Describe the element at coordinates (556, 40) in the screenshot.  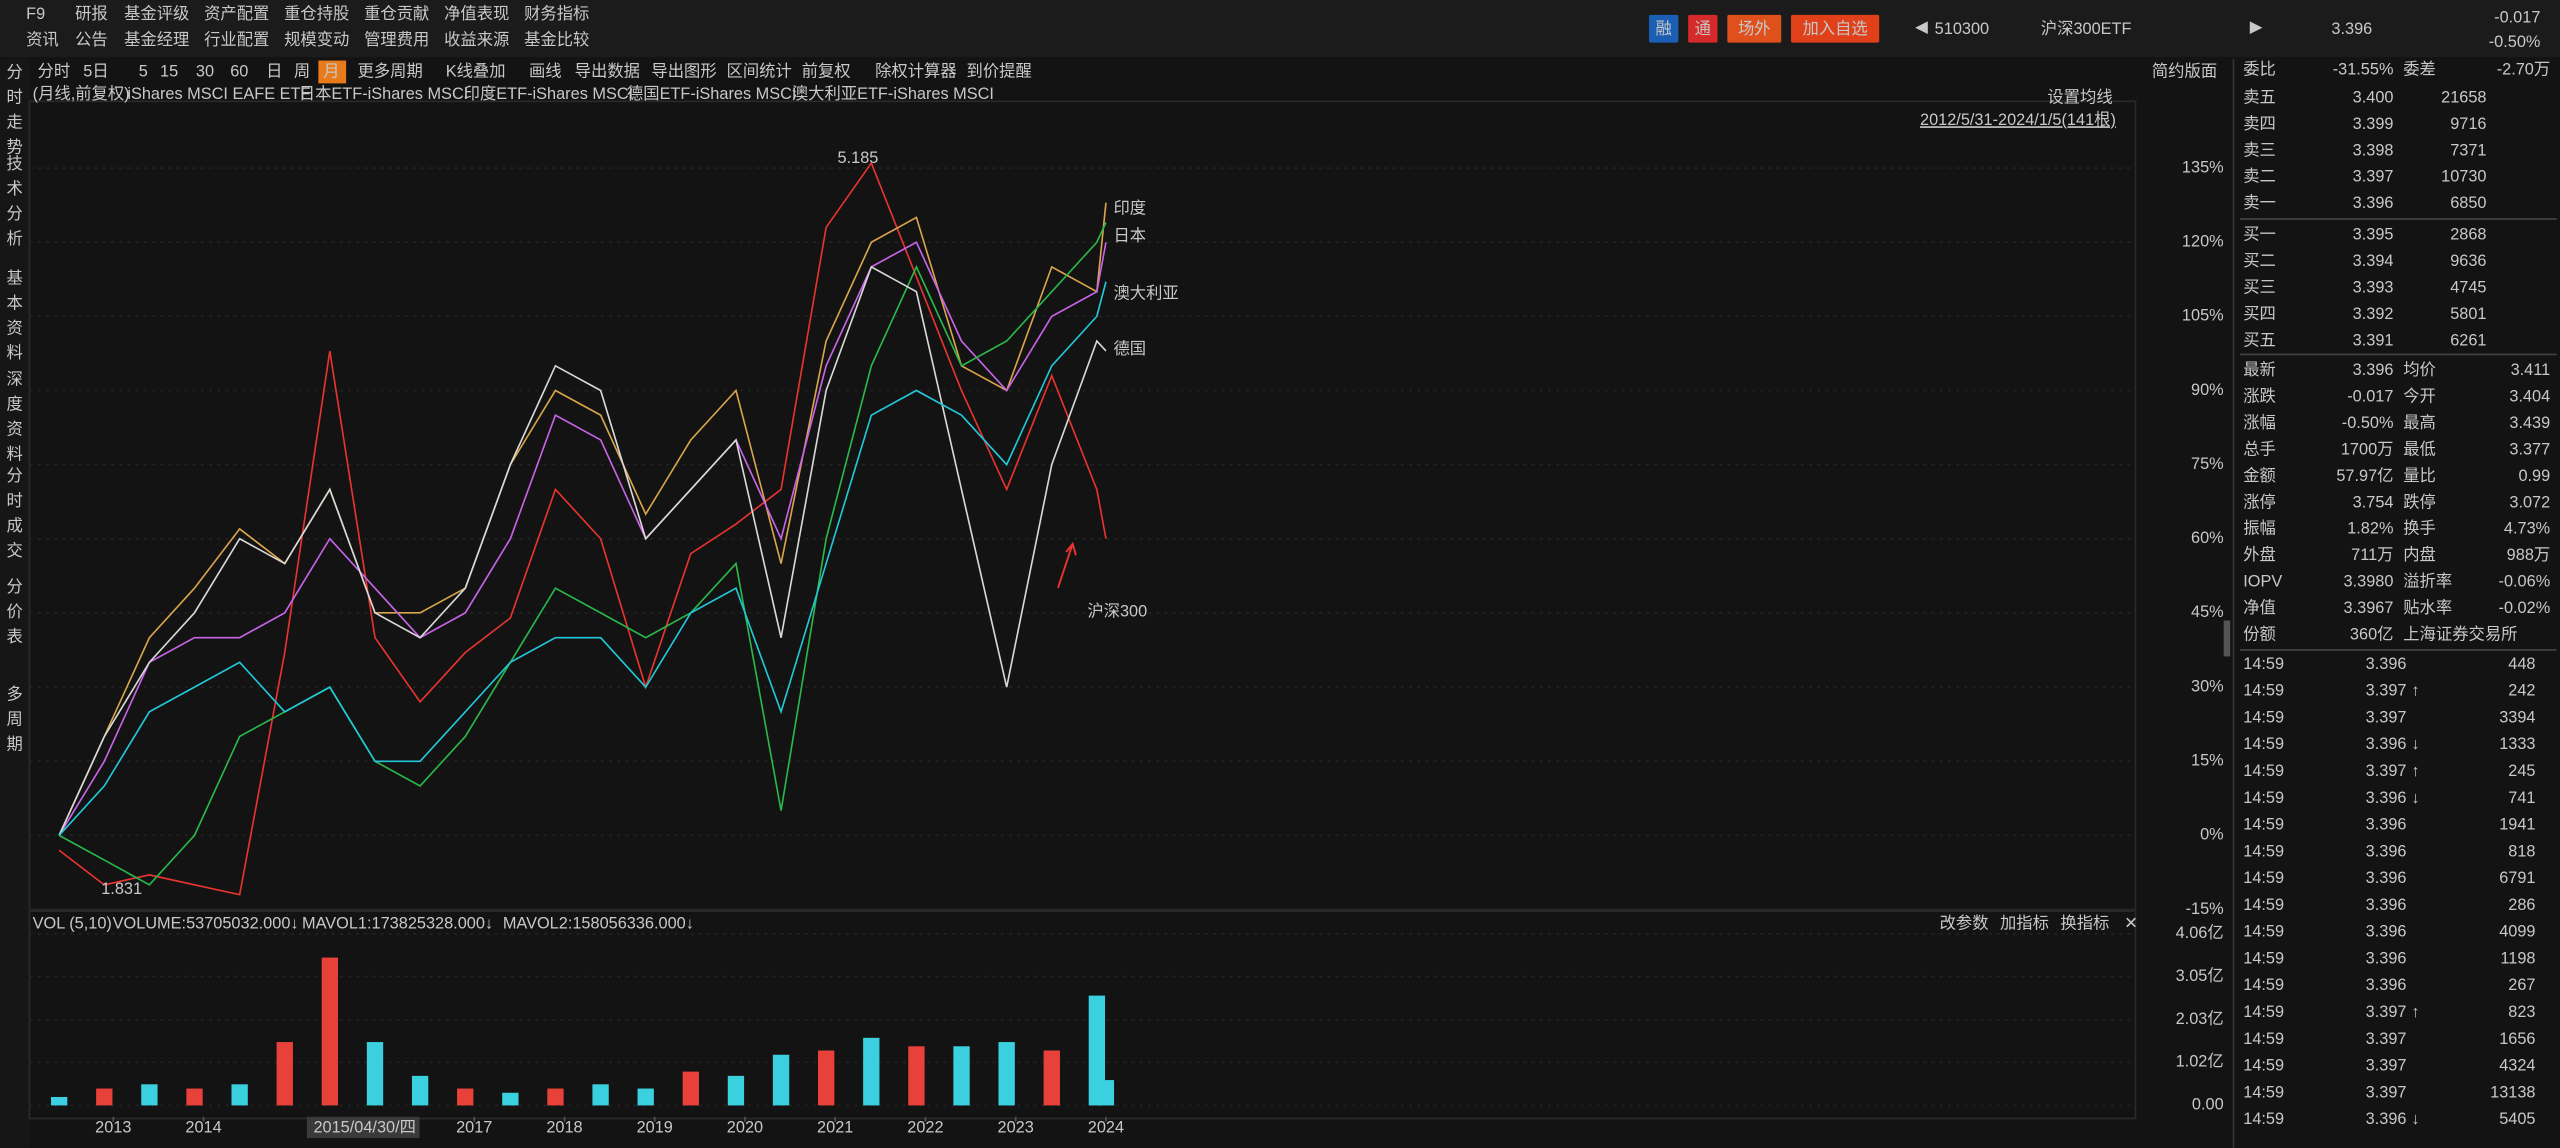
I see `menu-item: 基金比较` at that location.